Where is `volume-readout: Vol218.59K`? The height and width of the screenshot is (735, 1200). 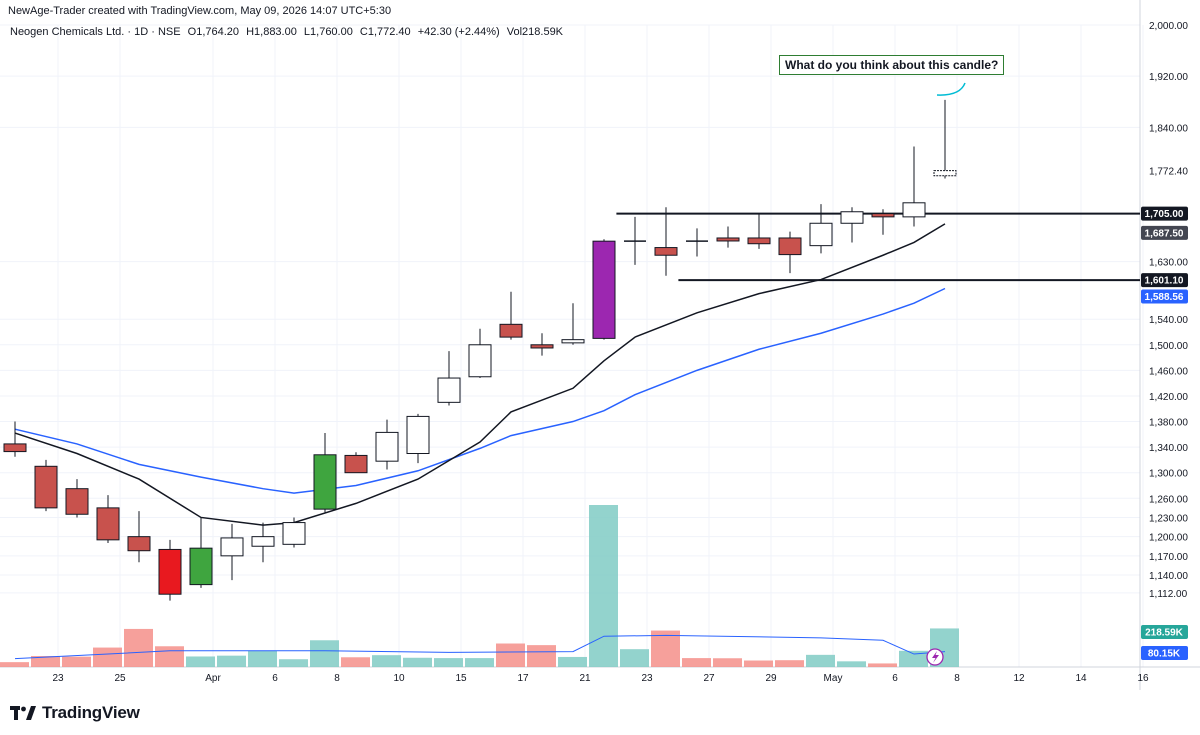
volume-readout: Vol218.59K is located at coordinates (535, 32).